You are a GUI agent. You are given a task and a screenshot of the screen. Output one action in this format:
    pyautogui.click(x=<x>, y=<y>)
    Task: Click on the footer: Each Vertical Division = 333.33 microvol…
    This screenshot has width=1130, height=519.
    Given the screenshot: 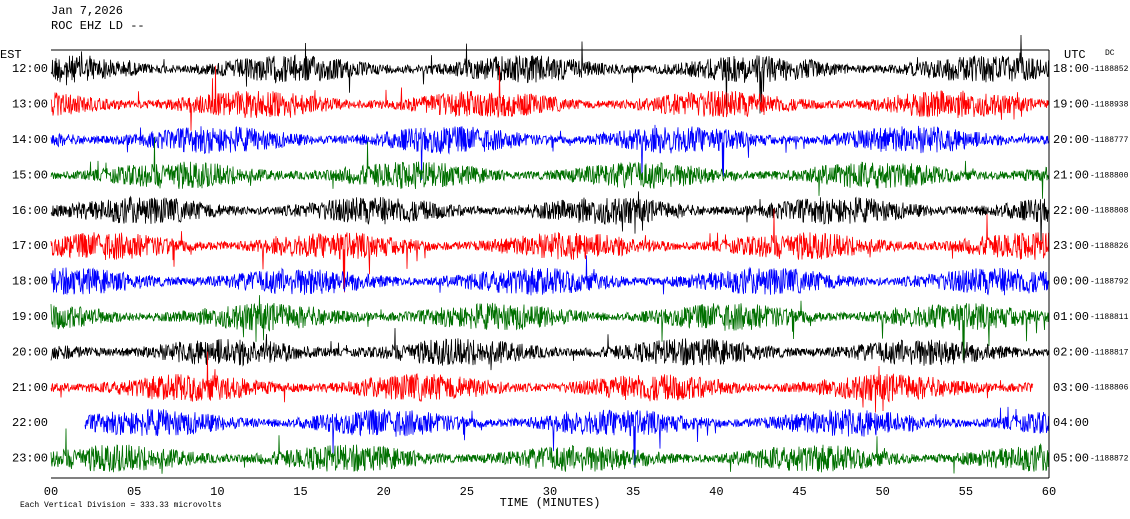 What is the action you would take?
    pyautogui.click(x=121, y=505)
    